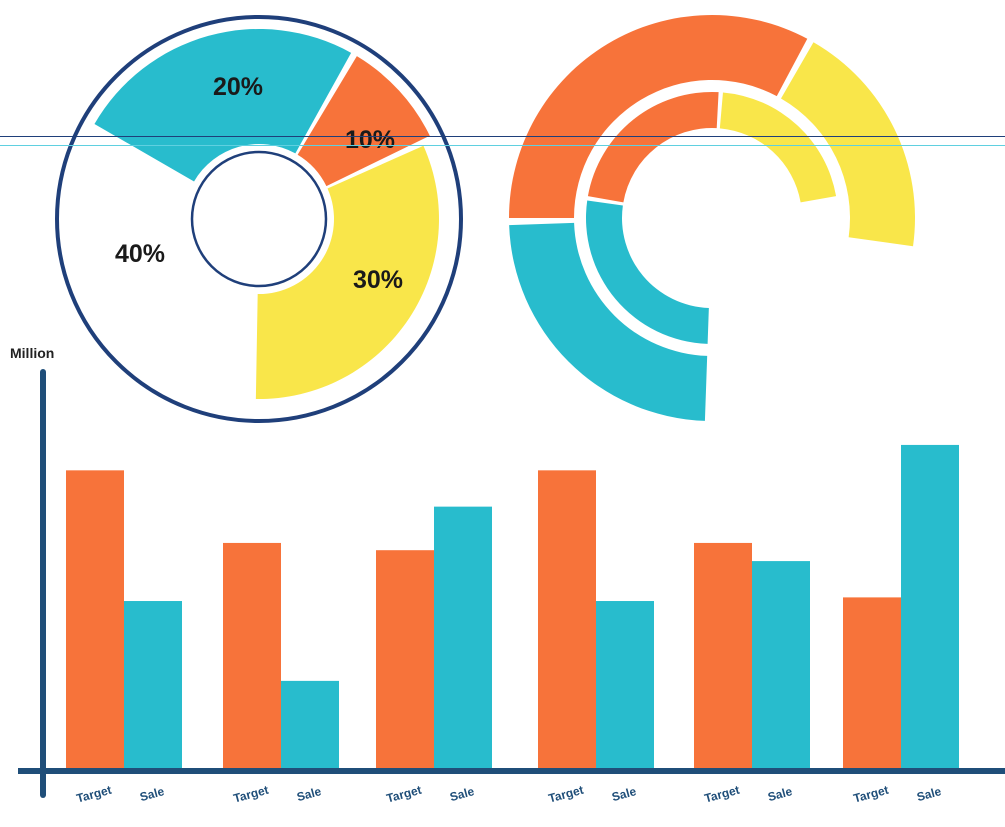  Describe the element at coordinates (251, 794) in the screenshot. I see `tick-label-target-2: Target` at that location.